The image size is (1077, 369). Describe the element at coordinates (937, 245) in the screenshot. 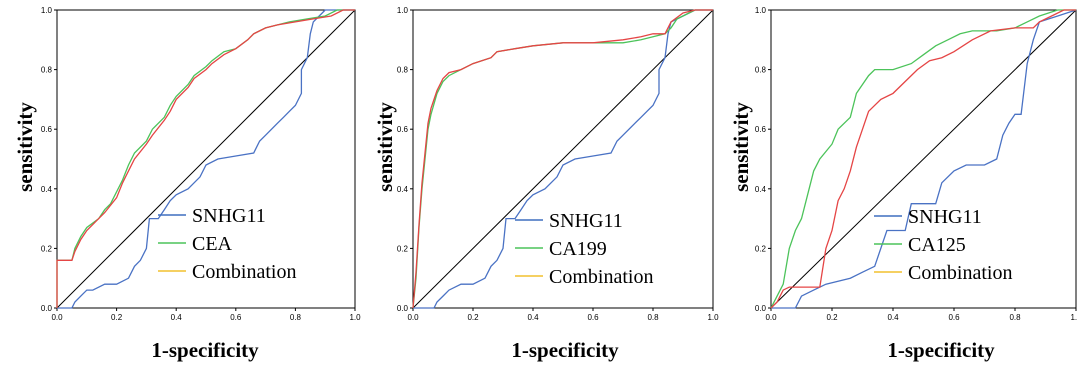

I see `legend-label: CA125` at that location.